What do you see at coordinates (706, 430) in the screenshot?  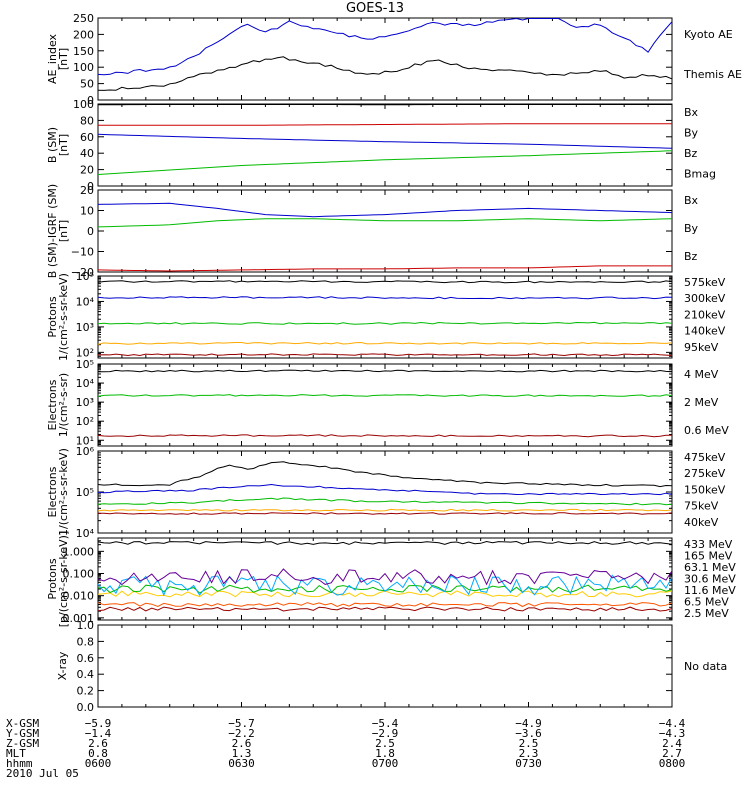 I see `legend-label: 0.6 MeV` at bounding box center [706, 430].